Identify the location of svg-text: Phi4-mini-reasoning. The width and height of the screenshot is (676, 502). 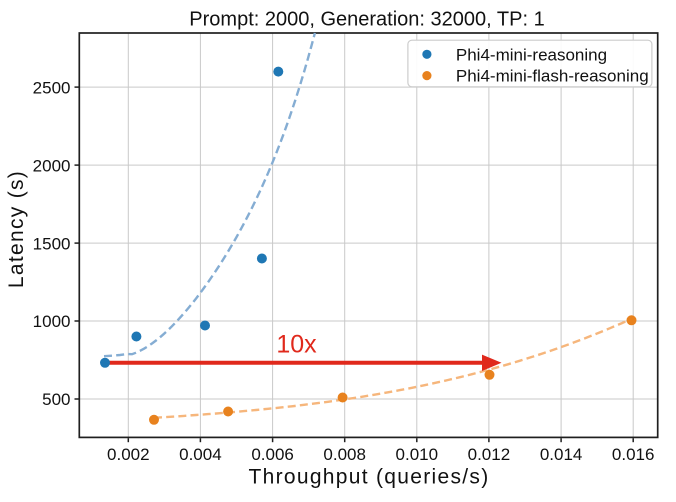
(531, 54).